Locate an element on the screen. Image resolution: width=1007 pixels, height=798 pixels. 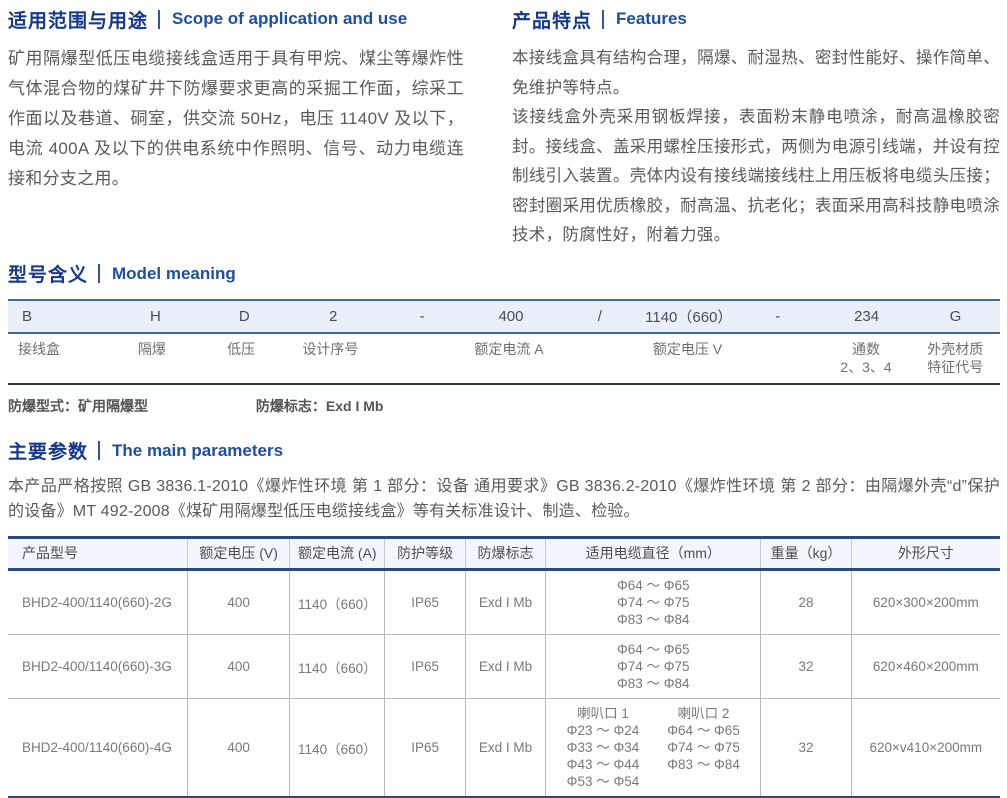
model-code-cell: D is located at coordinates (244, 316).